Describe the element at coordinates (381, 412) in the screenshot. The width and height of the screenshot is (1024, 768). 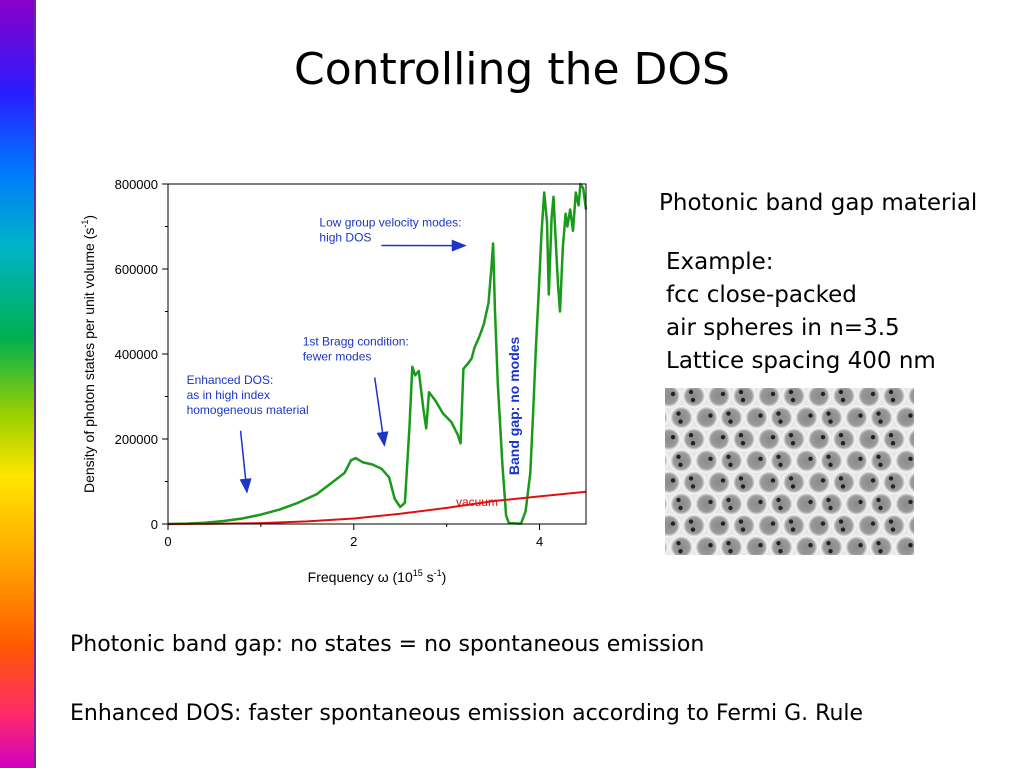
I see `annotation-arrow` at that location.